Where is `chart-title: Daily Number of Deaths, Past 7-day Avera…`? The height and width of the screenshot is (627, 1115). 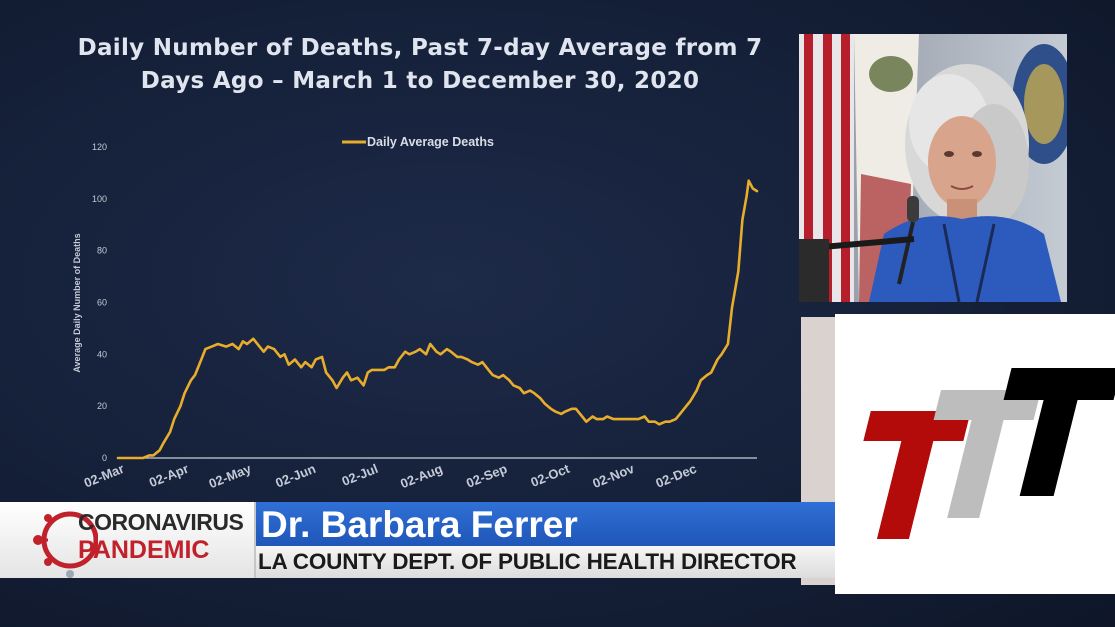
chart-title: Daily Number of Deaths, Past 7-day Avera… is located at coordinates (420, 64).